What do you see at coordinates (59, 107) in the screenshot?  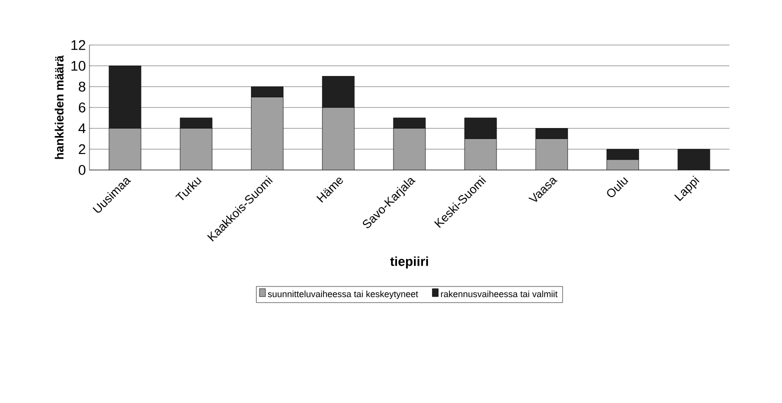 I see `y-axis-title: hankkieden määrä` at bounding box center [59, 107].